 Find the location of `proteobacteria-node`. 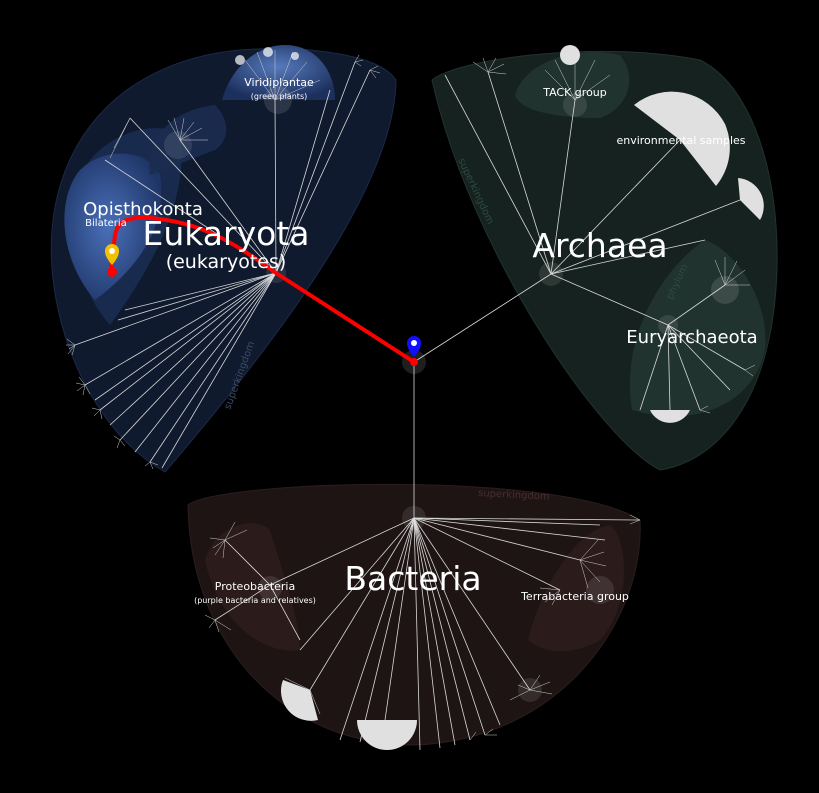

proteobacteria-node is located at coordinates (270, 588).